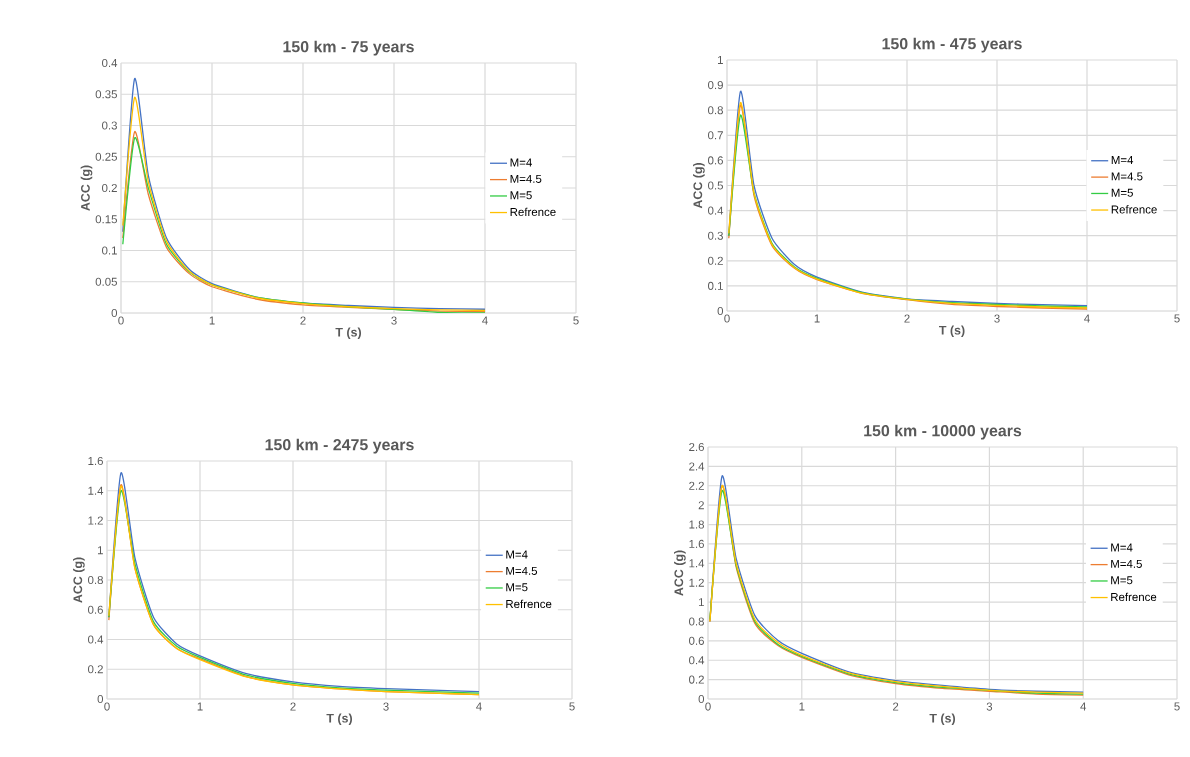 The image size is (1190, 757). What do you see at coordinates (701, 505) in the screenshot?
I see `y-tick-label: 2` at bounding box center [701, 505].